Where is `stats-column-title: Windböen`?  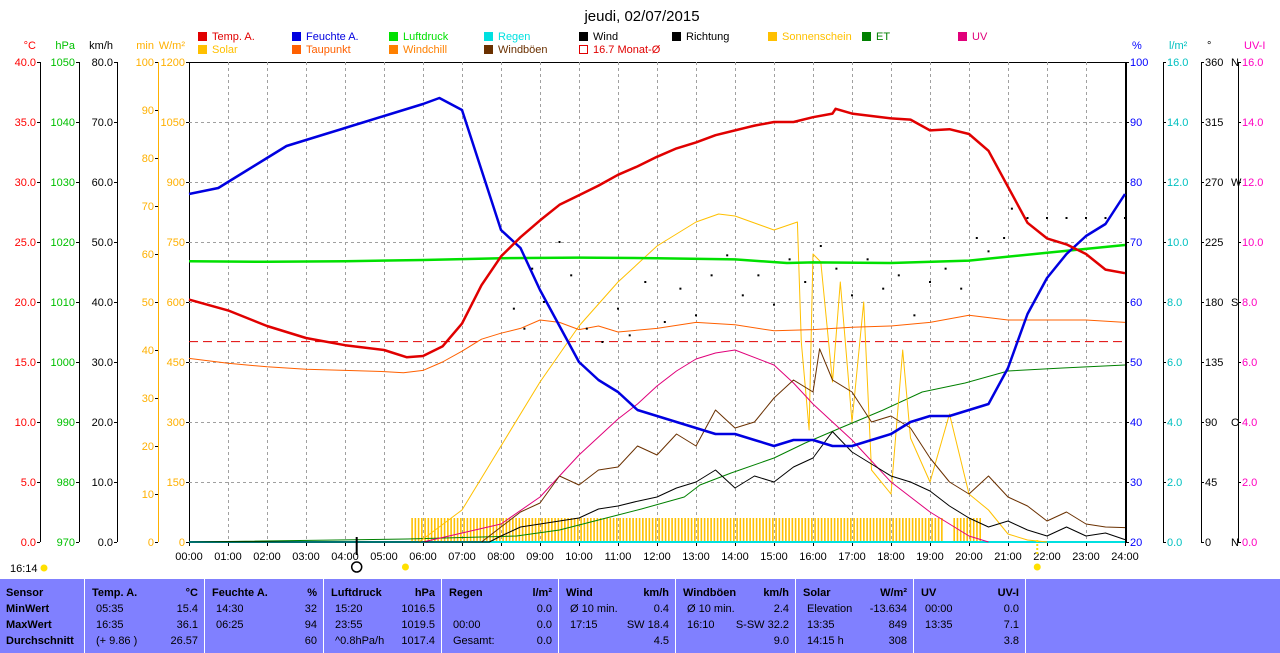 stats-column-title: Windböen is located at coordinates (710, 593).